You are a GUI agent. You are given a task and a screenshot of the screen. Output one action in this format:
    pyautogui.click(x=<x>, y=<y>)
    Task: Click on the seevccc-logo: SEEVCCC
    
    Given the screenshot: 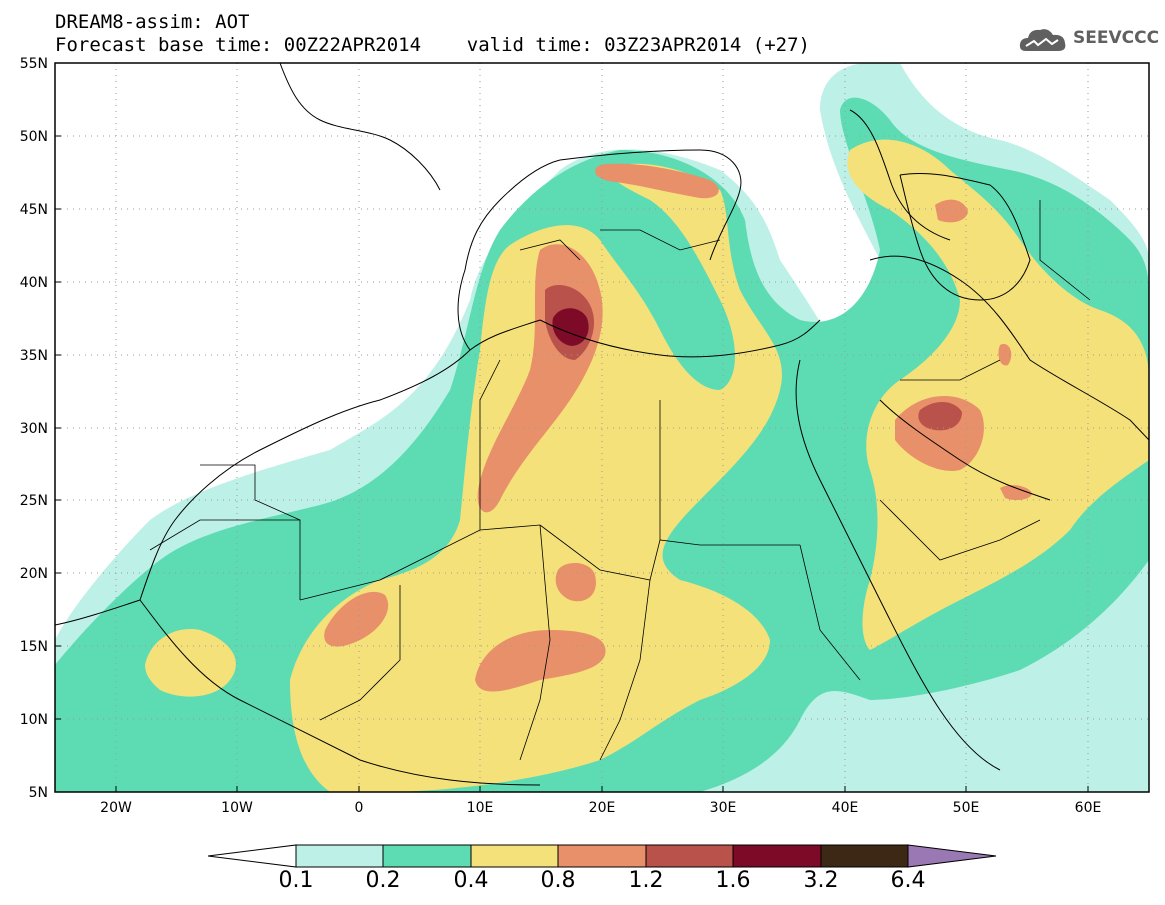 What is the action you would take?
    pyautogui.click(x=1089, y=40)
    